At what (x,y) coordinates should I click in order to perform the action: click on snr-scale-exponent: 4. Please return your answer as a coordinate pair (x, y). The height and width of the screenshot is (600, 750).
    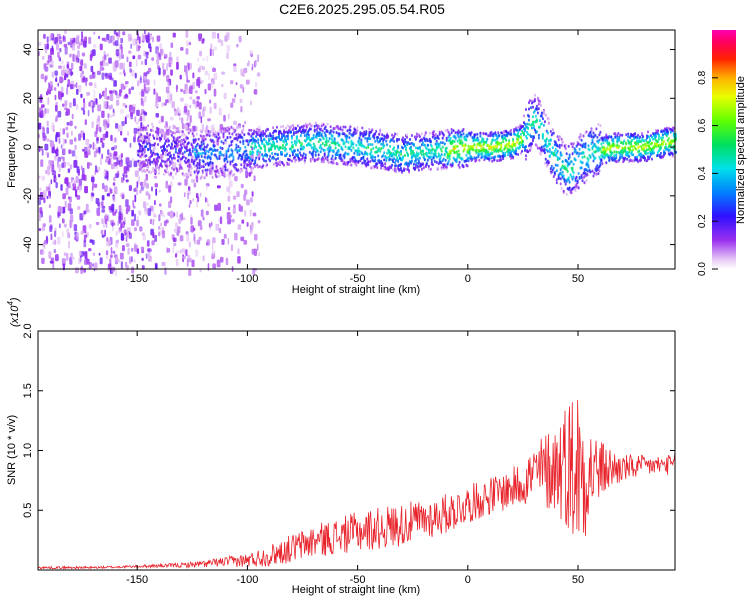
    Looking at the image, I should click on (10, 303).